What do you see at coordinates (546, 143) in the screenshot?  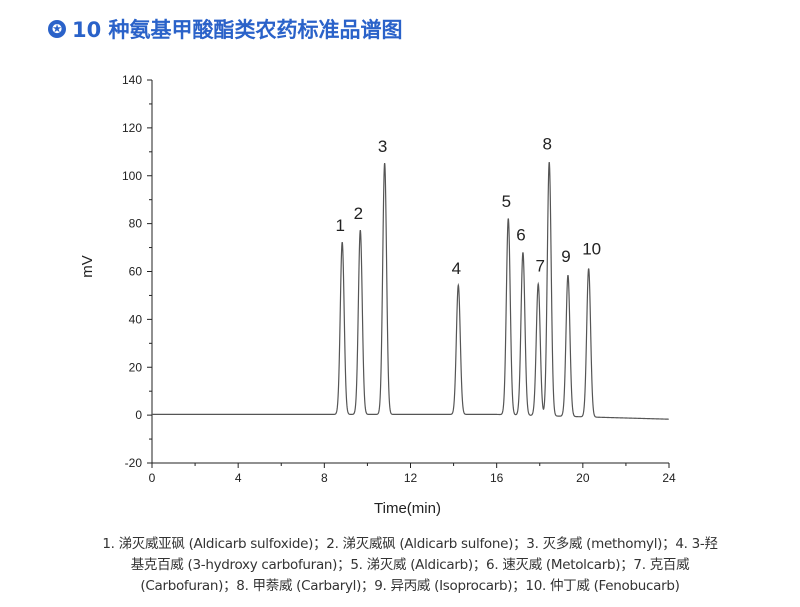 I see `peak-label-8: 8` at bounding box center [546, 143].